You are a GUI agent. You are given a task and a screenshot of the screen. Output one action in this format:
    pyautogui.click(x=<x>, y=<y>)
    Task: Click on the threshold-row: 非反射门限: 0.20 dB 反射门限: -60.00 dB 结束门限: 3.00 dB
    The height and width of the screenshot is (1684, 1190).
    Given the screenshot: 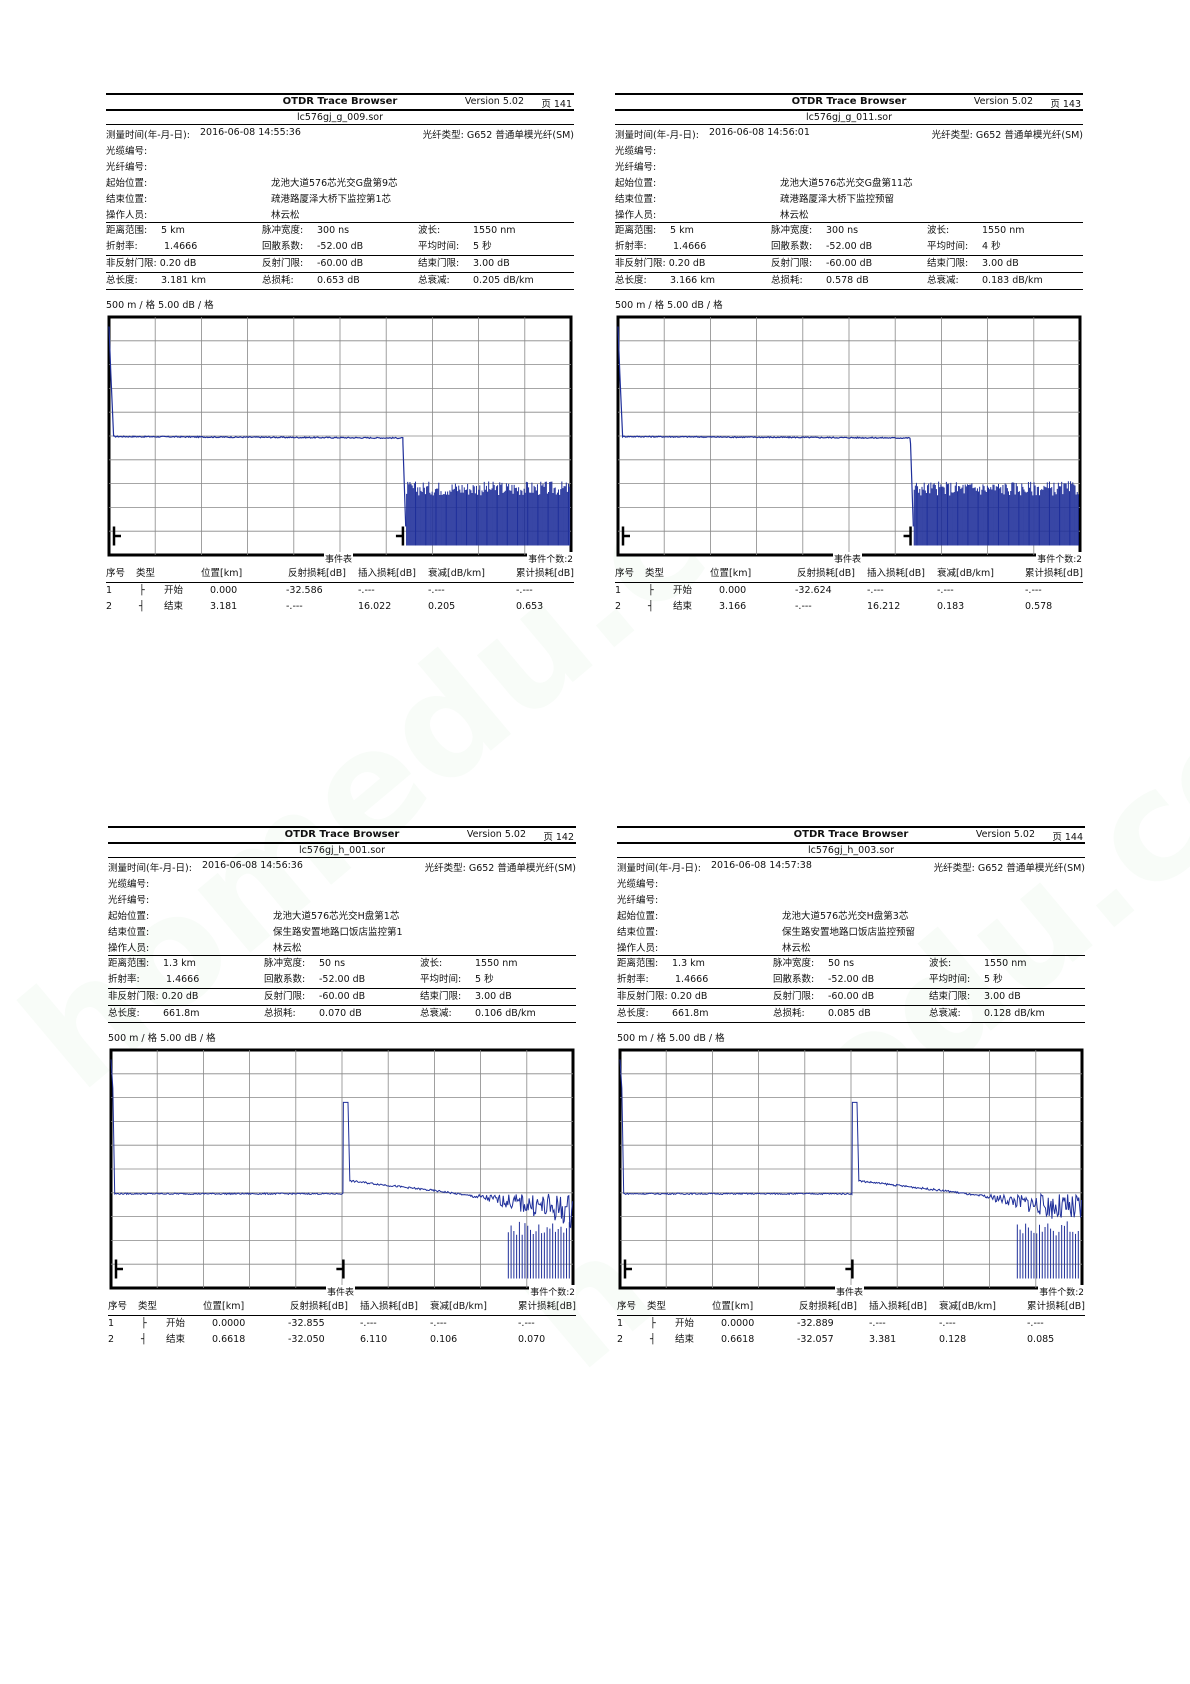 What is the action you would take?
    pyautogui.click(x=340, y=264)
    